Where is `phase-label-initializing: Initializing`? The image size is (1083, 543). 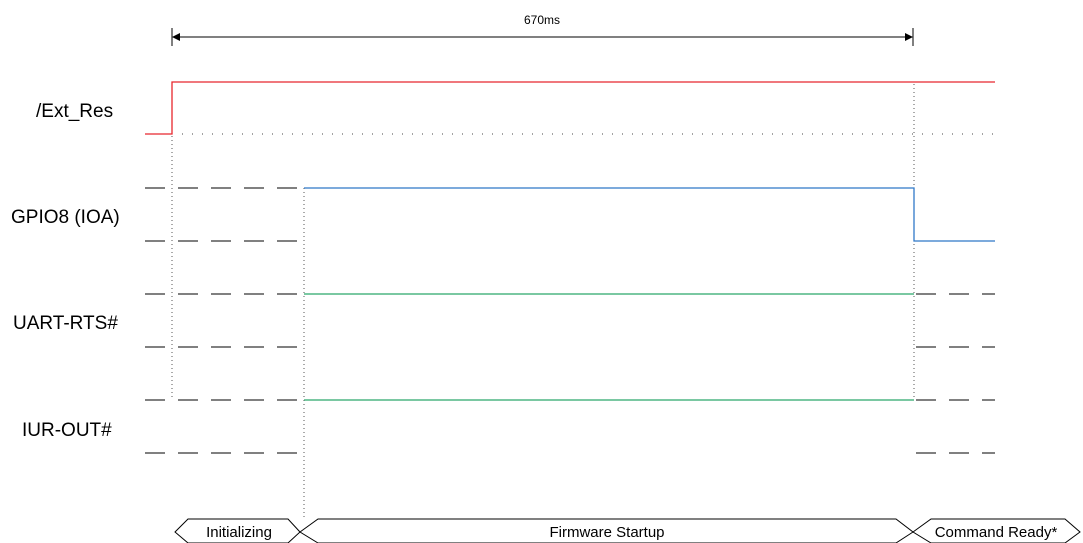
phase-label-initializing: Initializing is located at coordinates (239, 532).